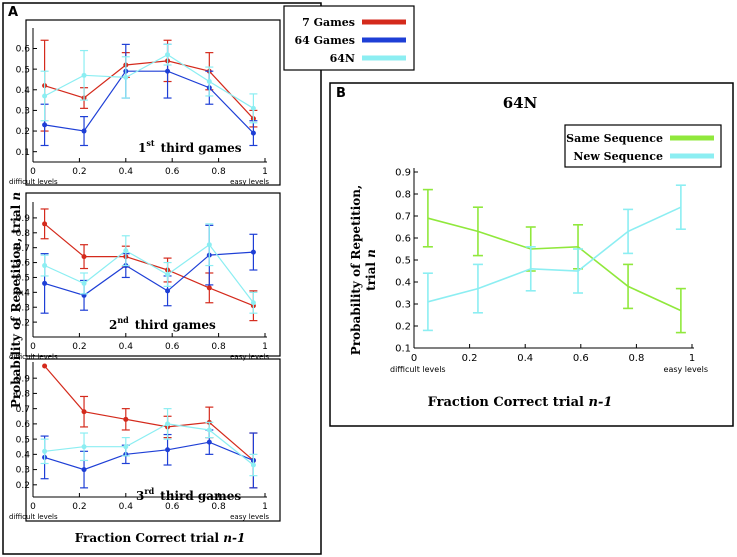 This screenshot has height=557, width=737. I want to click on subplot-a2-frame, so click(153, 274).